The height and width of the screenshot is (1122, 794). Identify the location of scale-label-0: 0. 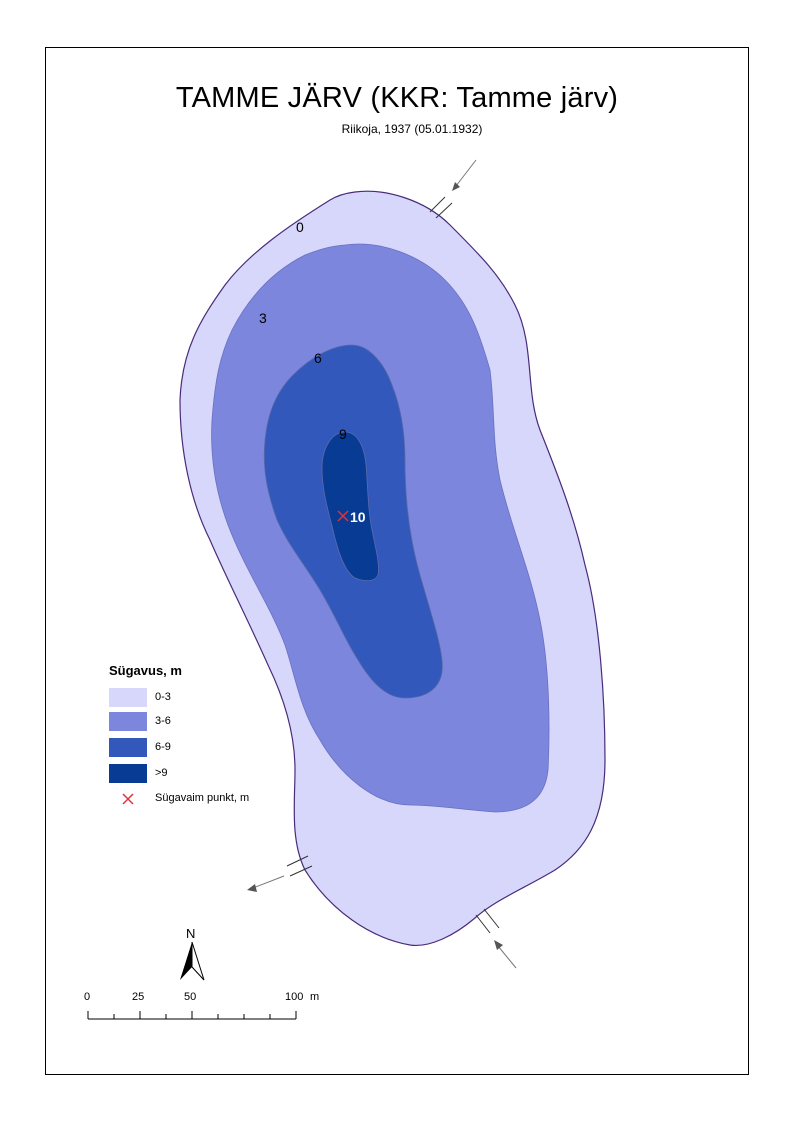
(87, 997).